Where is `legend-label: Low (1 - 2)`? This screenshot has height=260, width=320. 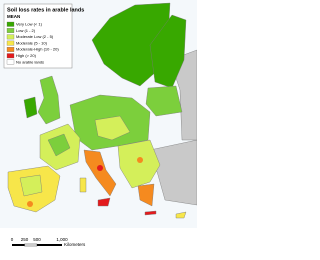 legend-label: Low (1 - 2) is located at coordinates (26, 30).